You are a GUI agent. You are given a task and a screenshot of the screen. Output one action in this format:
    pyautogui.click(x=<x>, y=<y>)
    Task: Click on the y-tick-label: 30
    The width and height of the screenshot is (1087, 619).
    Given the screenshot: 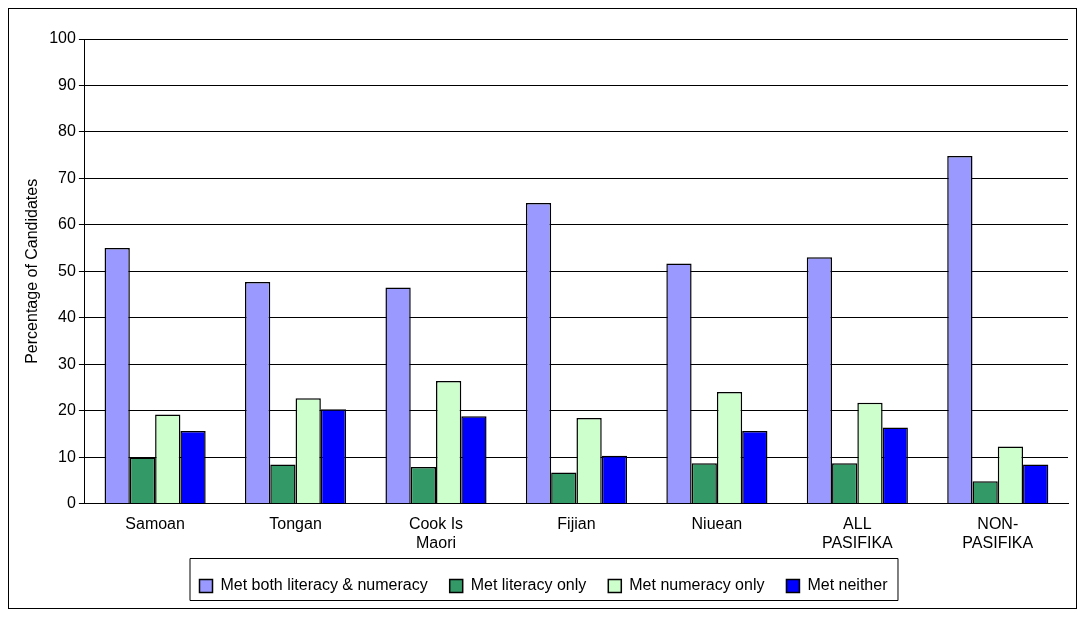 What is the action you would take?
    pyautogui.click(x=67, y=363)
    